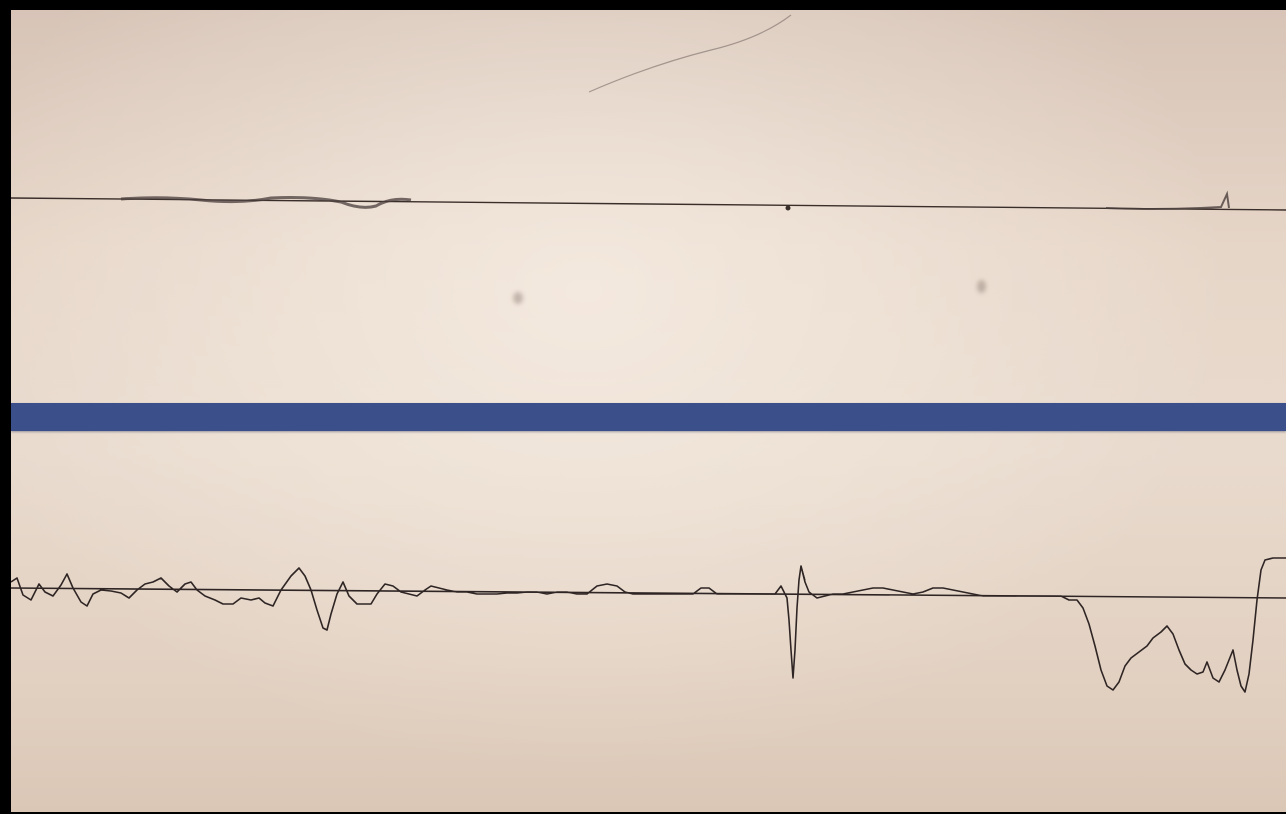 This screenshot has height=814, width=1286. What do you see at coordinates (690, 53) in the screenshot?
I see `stray-fibre` at bounding box center [690, 53].